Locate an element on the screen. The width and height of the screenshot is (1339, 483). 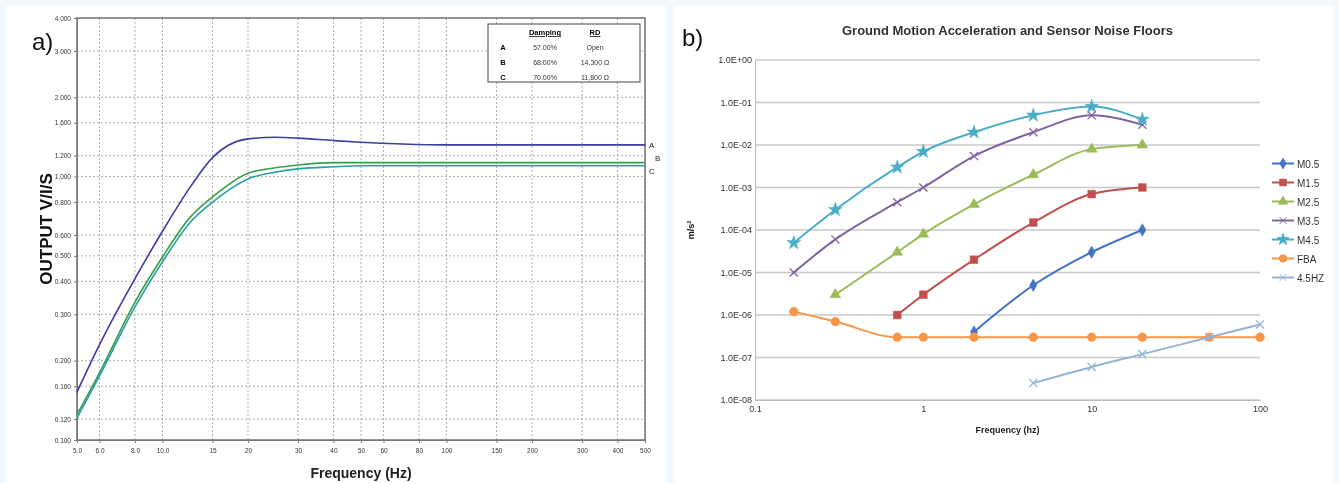
y-axis-title: OUTPUT V/I/S is located at coordinates (46, 229).